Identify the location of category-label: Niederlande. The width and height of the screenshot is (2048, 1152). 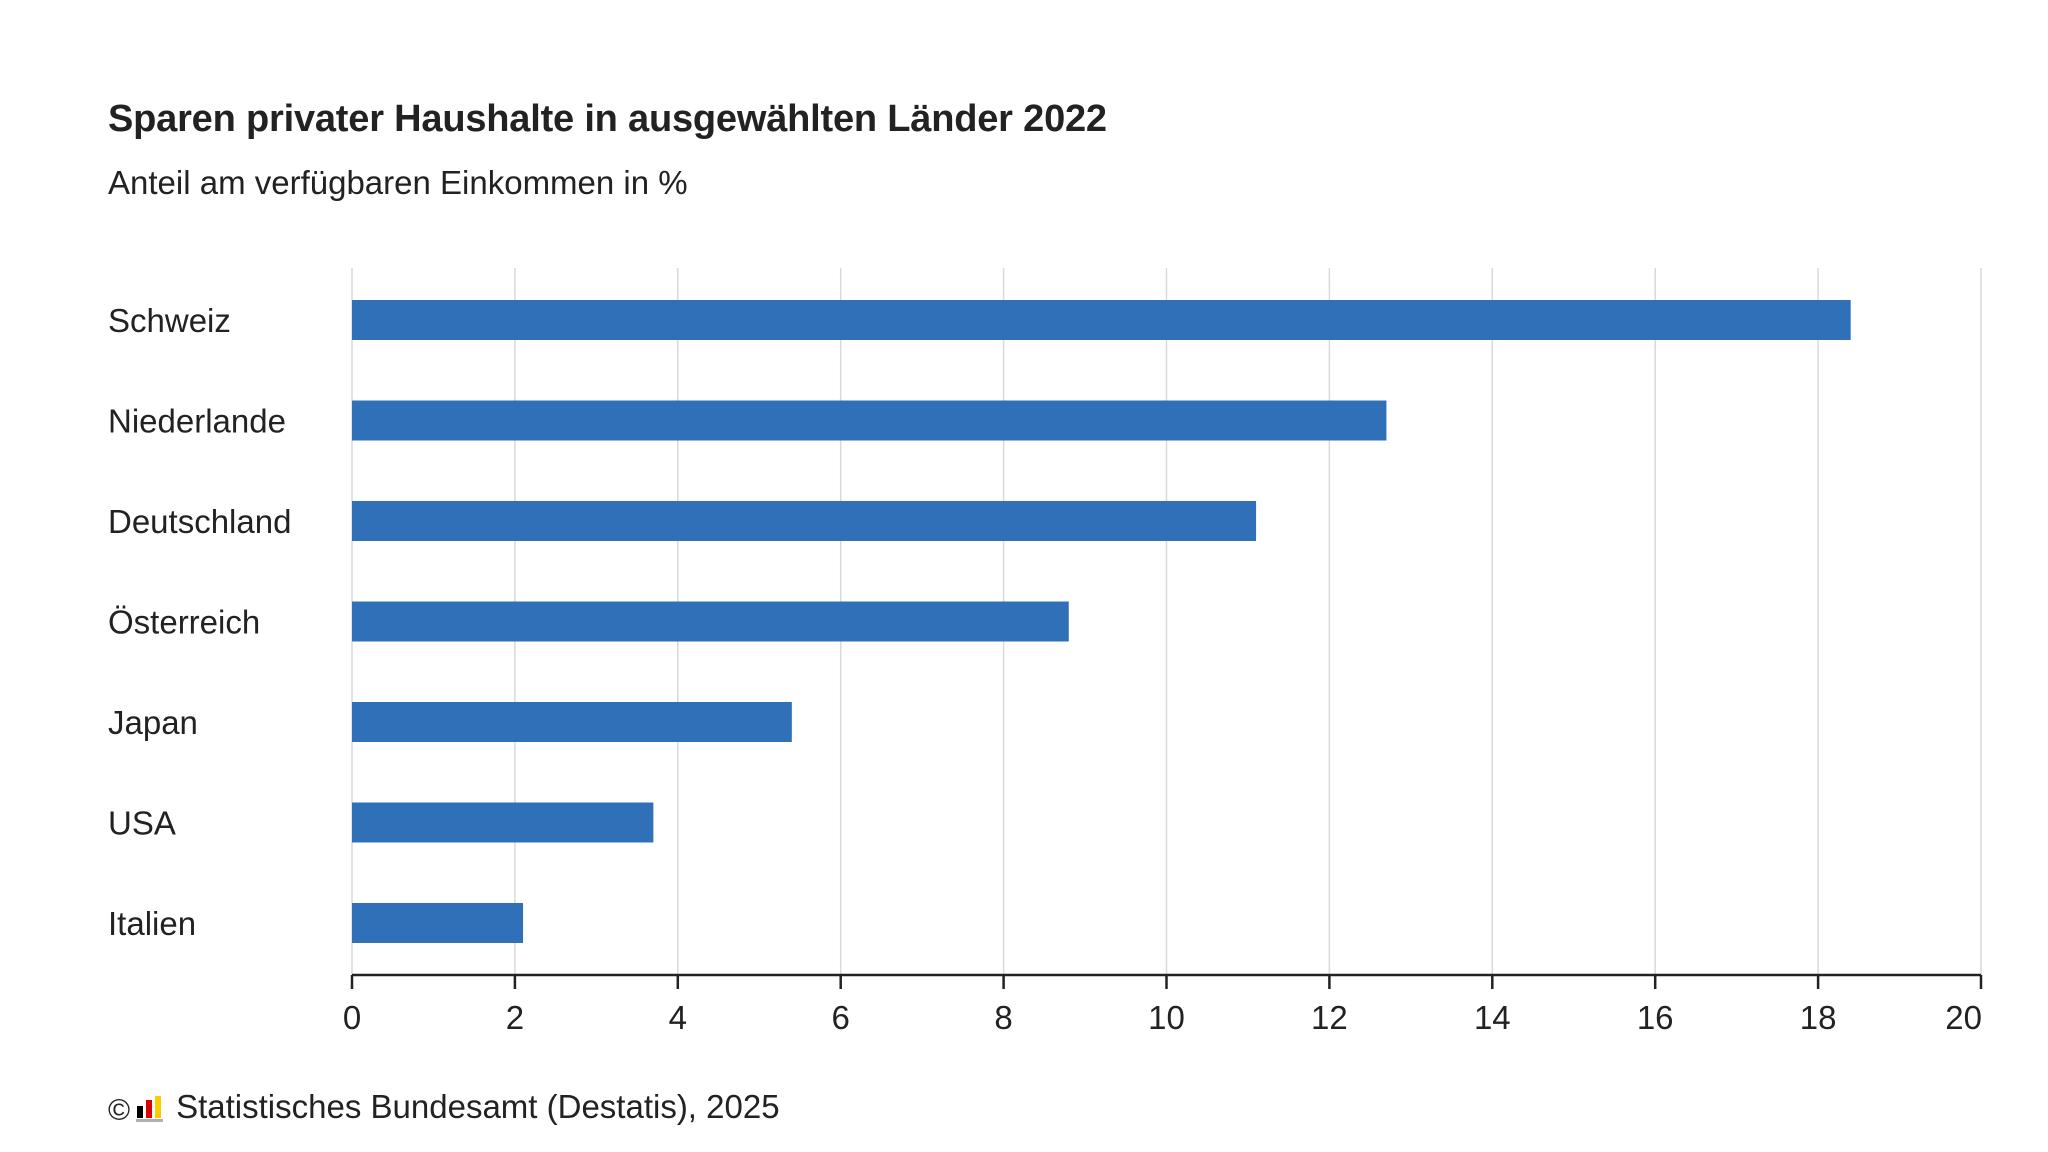
(197, 421).